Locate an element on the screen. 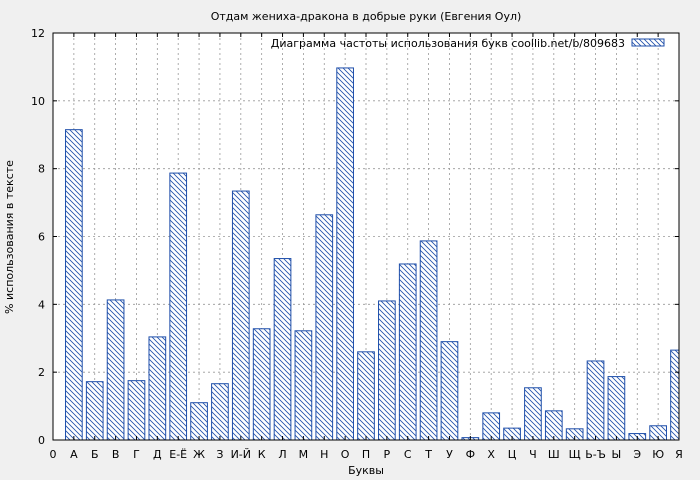  x-tick-label: Г is located at coordinates (136, 454).